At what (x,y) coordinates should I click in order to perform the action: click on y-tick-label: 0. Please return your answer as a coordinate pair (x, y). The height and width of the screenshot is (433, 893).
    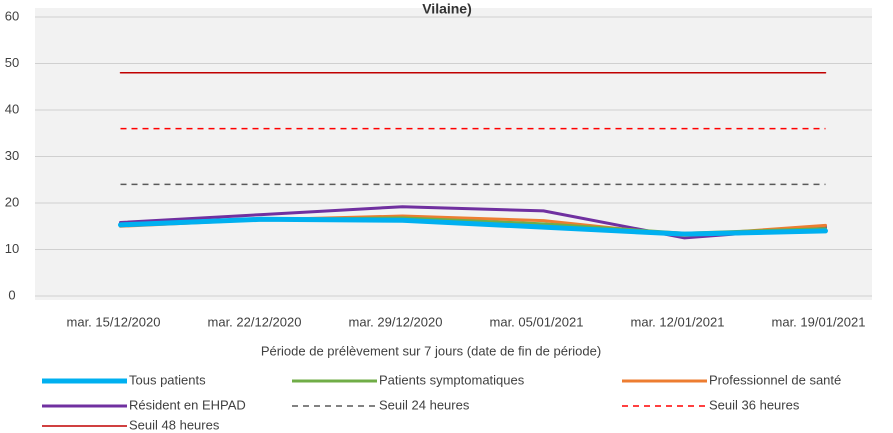
    Looking at the image, I should click on (11, 294).